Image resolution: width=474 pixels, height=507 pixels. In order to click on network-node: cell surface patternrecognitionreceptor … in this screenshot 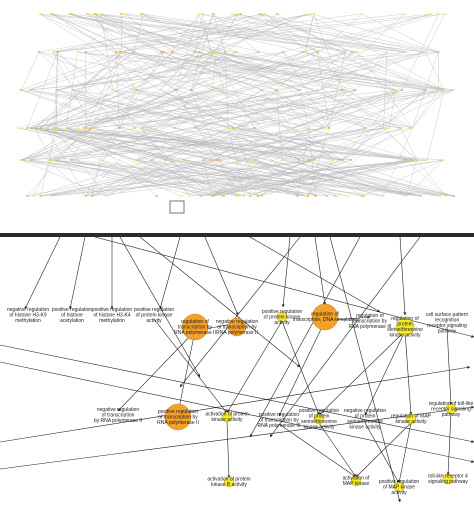, I will do `click(447, 323)`.